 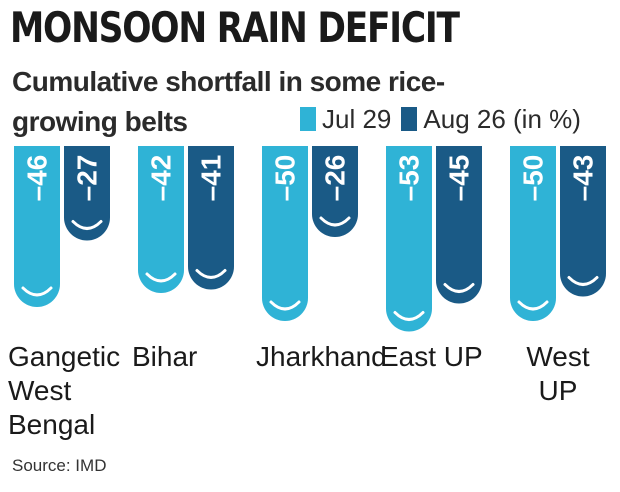 I want to click on value-label-aug-2: –41, so click(x=211, y=178).